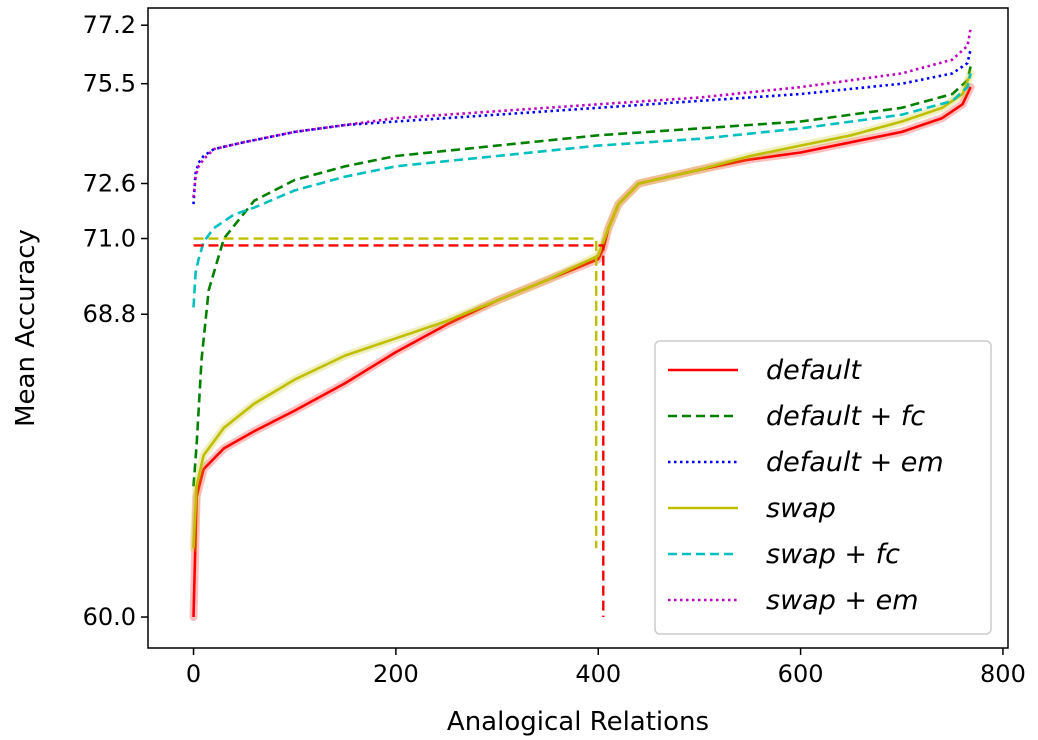 The height and width of the screenshot is (740, 1038). I want to click on x-tick-label: 200, so click(396, 674).